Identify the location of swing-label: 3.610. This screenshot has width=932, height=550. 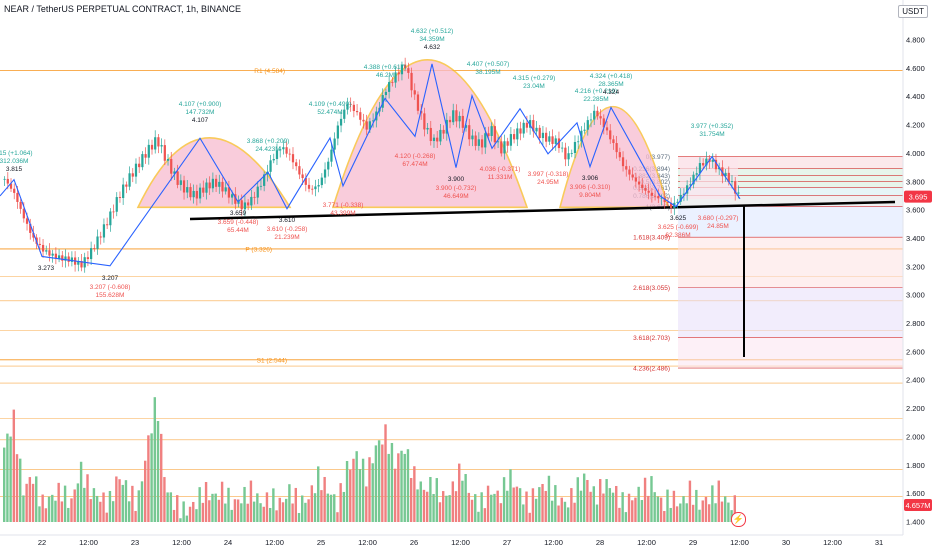
(287, 220).